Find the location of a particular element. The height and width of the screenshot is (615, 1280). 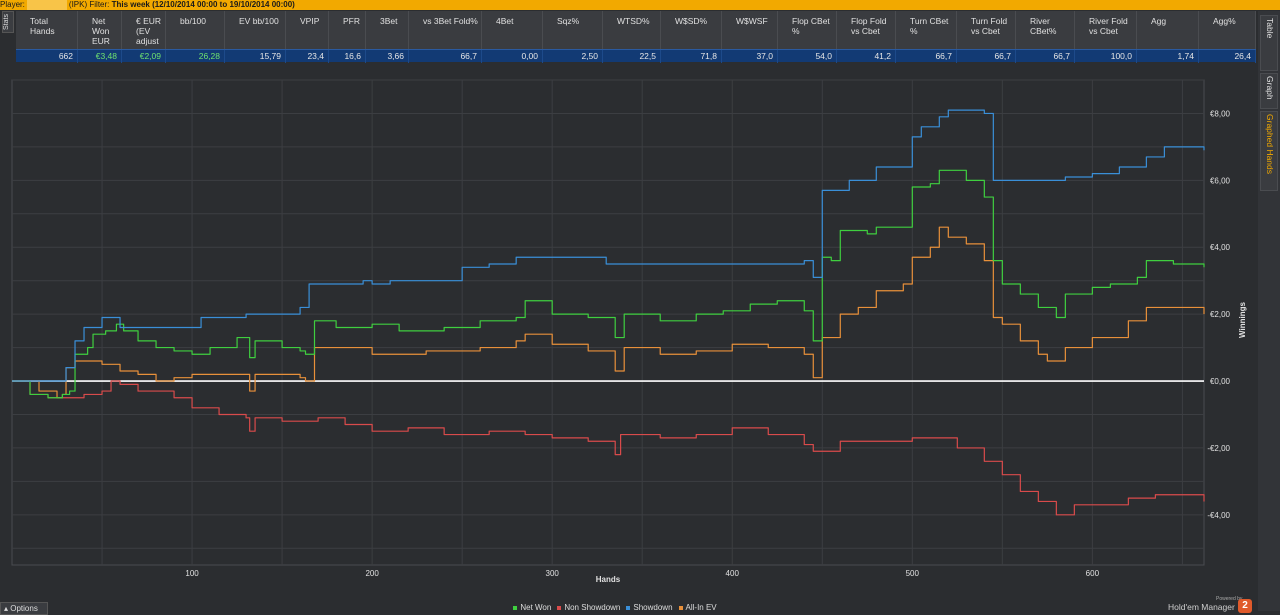

y-tick-label: €2,00 is located at coordinates (1220, 314).